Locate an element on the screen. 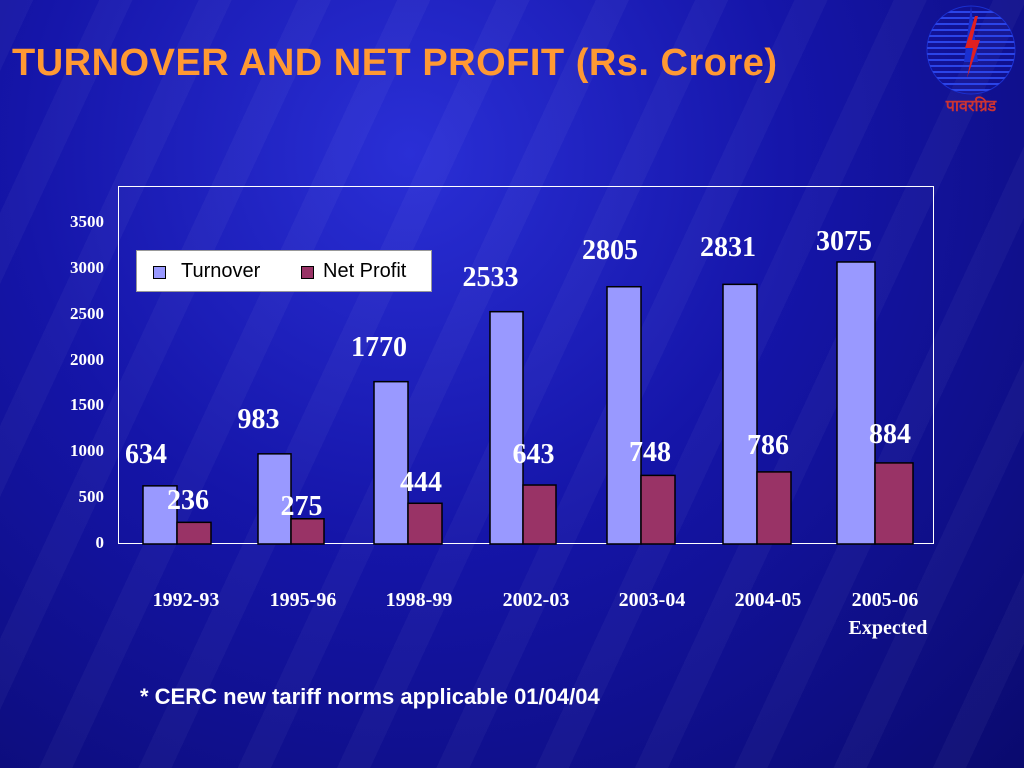 This screenshot has width=1024, height=768. net-profit-data-label: 643 is located at coordinates (533, 455).